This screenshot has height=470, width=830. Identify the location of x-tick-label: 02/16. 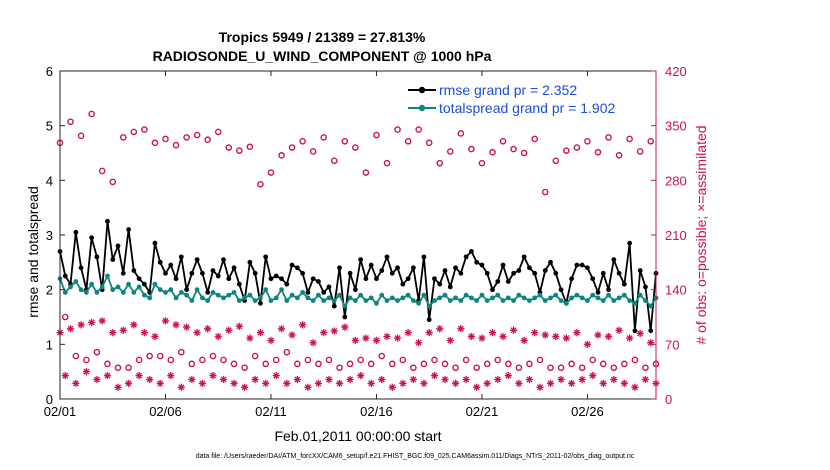
(376, 411).